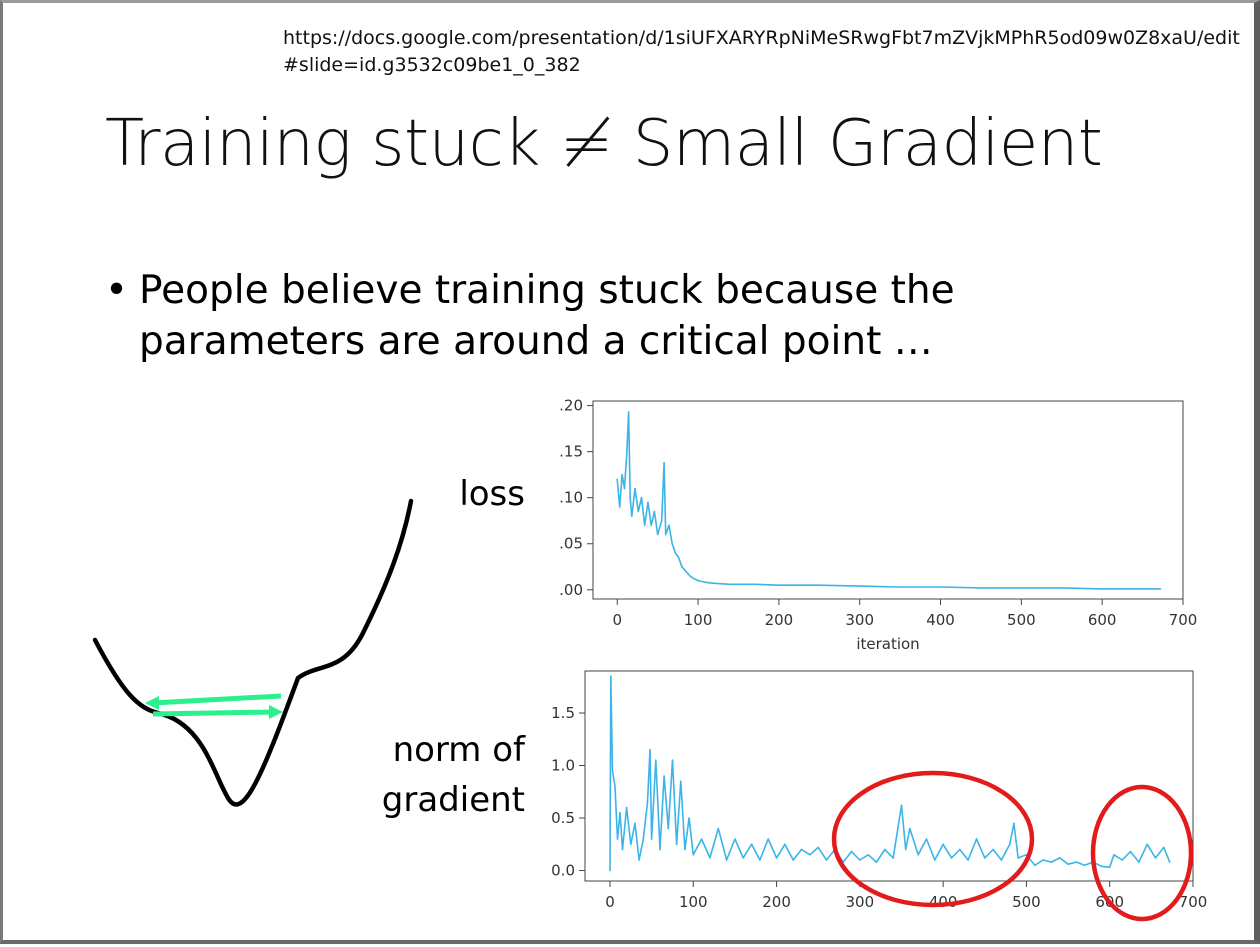  I want to click on x-axis-label: iteration, so click(887, 644).